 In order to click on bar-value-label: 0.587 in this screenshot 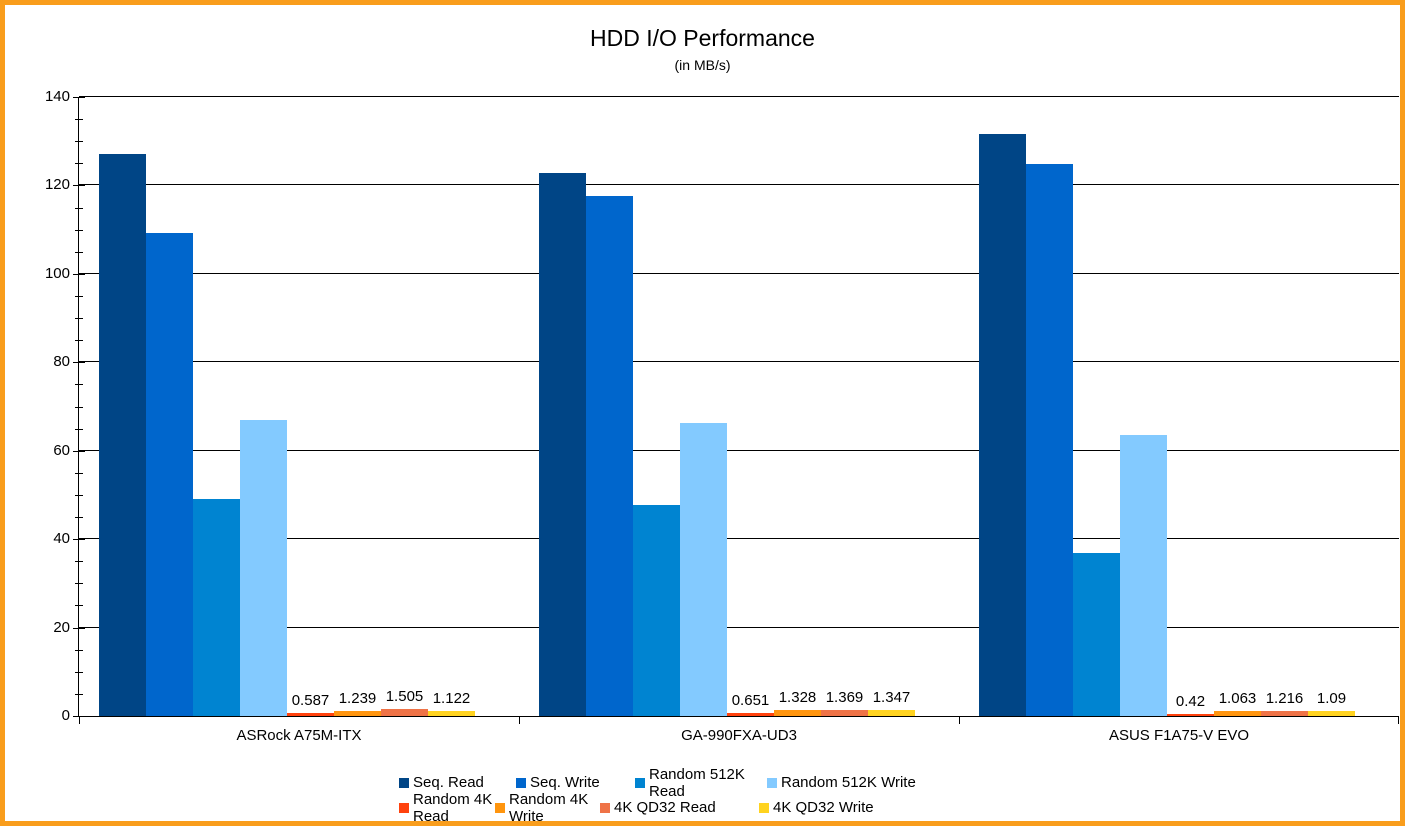, I will do `click(310, 701)`.